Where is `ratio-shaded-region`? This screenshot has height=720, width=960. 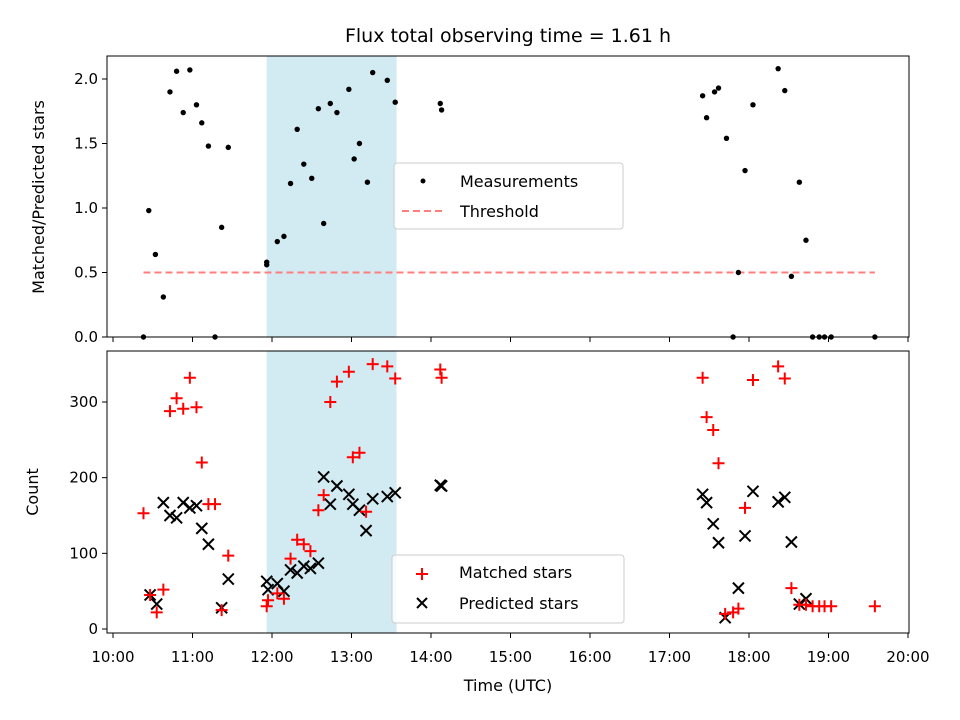 ratio-shaded-region is located at coordinates (331, 196).